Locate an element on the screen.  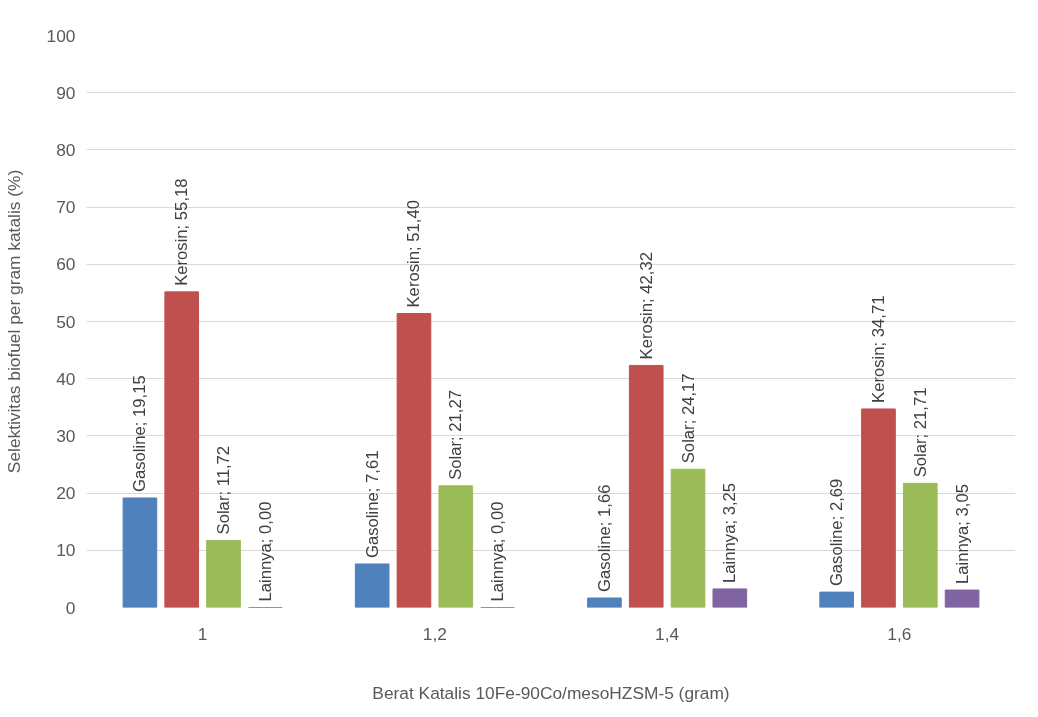
data-label: Gasoline; 2,69 is located at coordinates (837, 532).